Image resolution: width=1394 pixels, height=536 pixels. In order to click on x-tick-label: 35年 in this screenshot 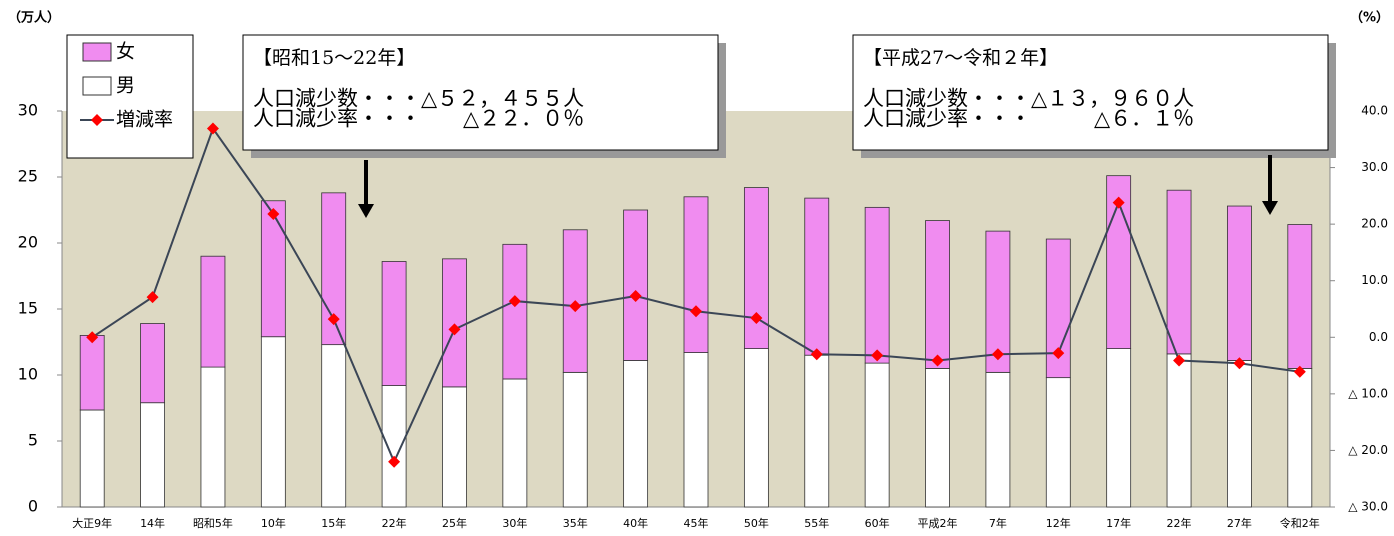, I will do `click(575, 523)`.